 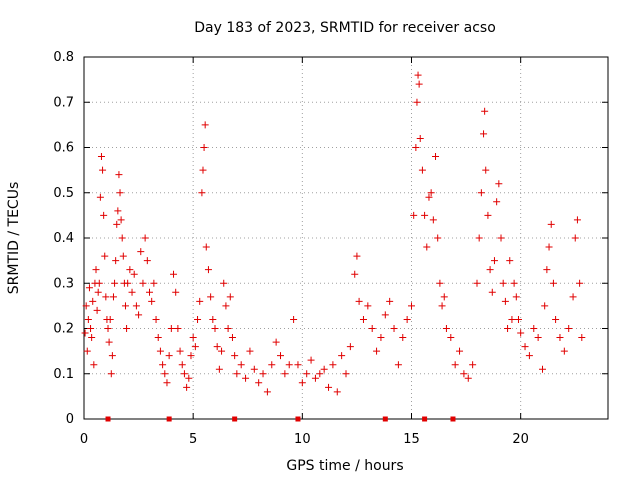 What do you see at coordinates (344, 466) in the screenshot?
I see `x-axis-label: GPS time / hours` at bounding box center [344, 466].